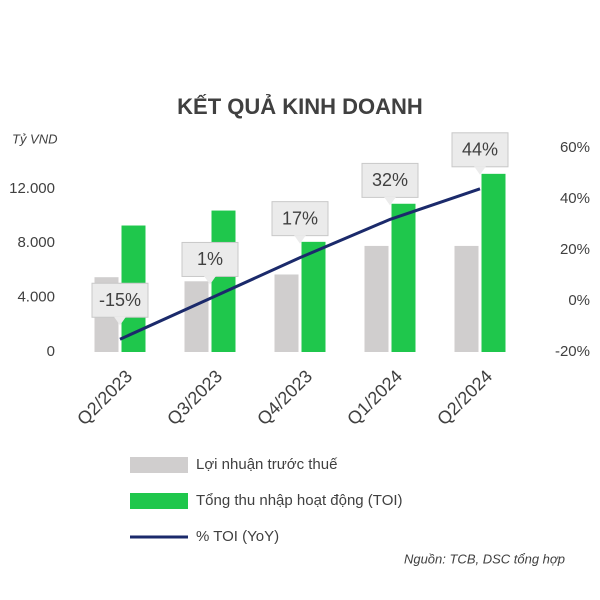 The height and width of the screenshot is (600, 600). Describe the element at coordinates (237, 536) in the screenshot. I see `legend-label: % TOI (YoY)` at that location.